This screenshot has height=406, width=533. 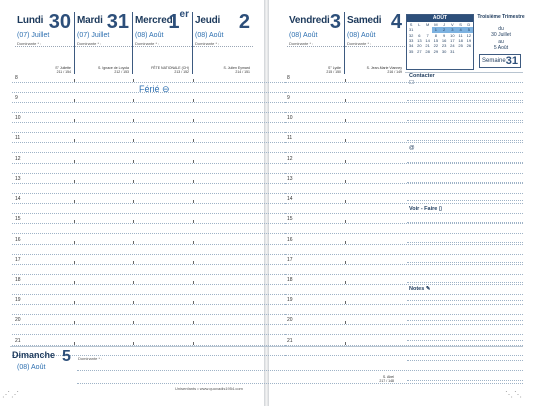 What do you see at coordinates (444, 46) in the screenshot?
I see `calendar-day: 23` at bounding box center [444, 46].